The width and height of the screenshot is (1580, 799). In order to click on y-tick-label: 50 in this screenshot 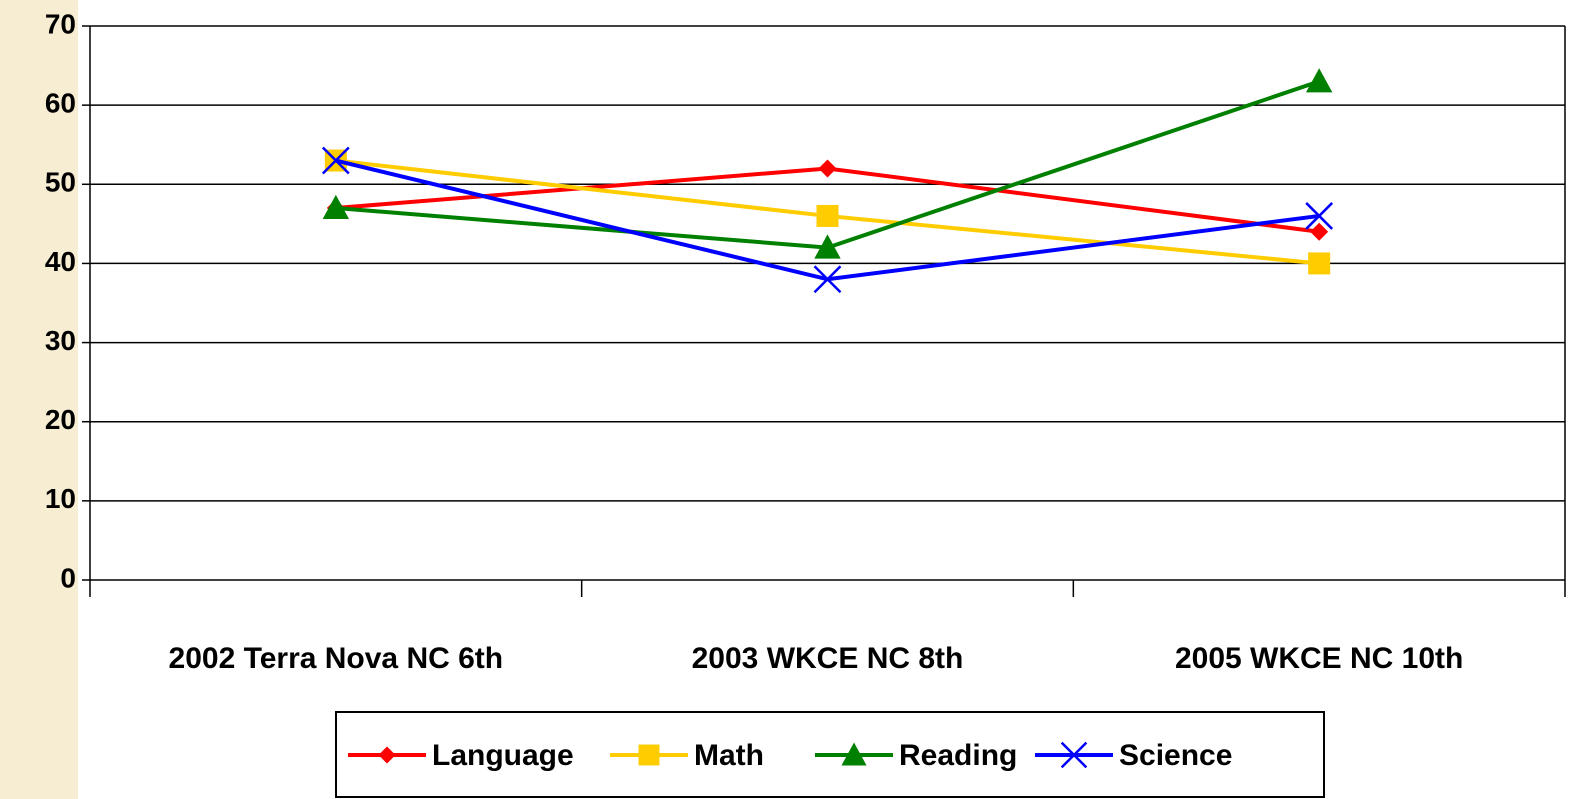, I will do `click(60, 182)`.